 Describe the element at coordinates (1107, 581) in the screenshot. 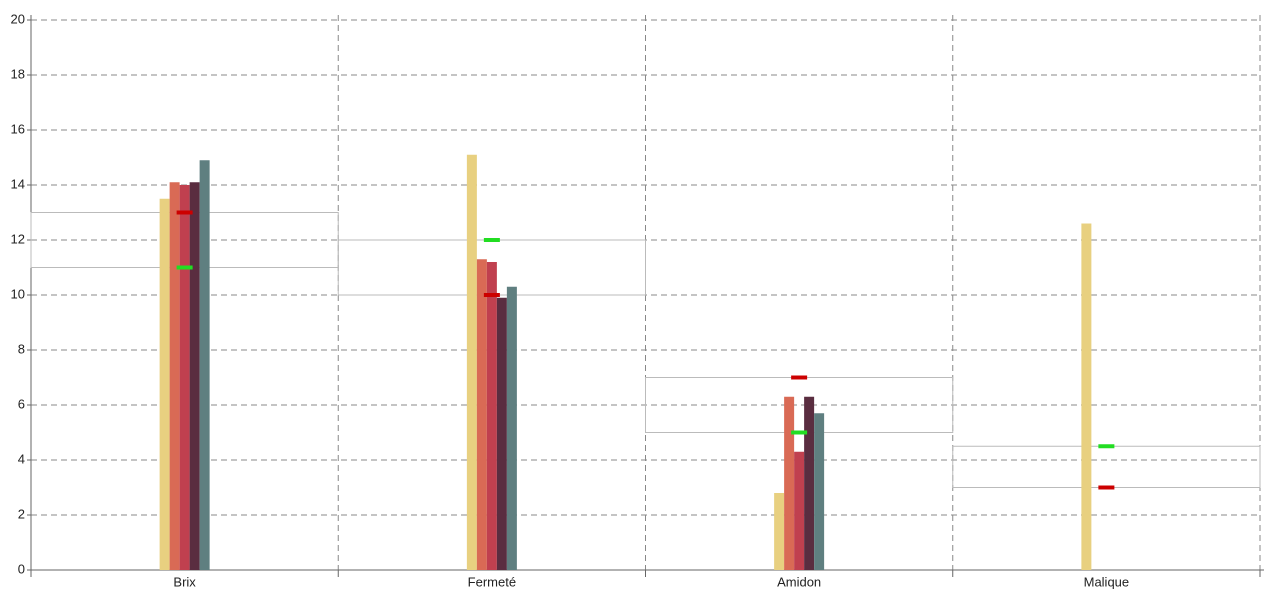

I see `x-tick-label: Malique` at that location.